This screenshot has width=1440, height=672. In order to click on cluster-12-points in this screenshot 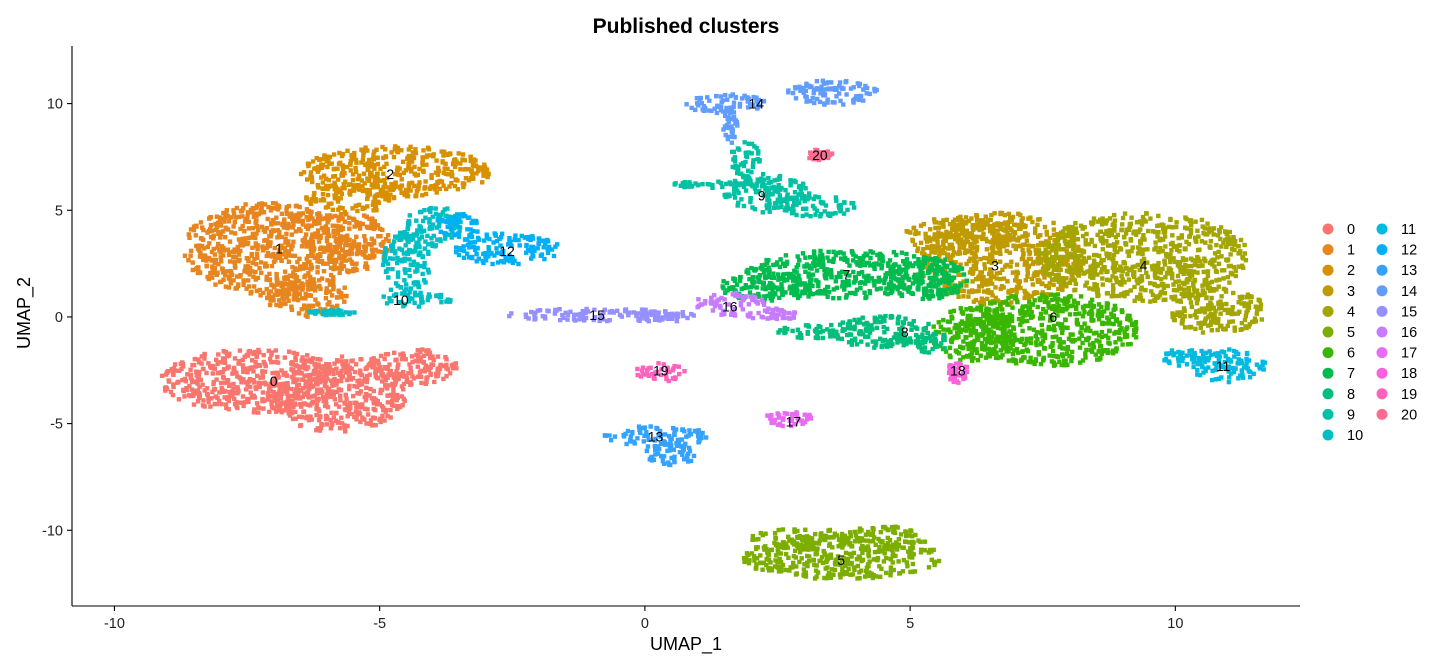, I will do `click(497, 239)`.